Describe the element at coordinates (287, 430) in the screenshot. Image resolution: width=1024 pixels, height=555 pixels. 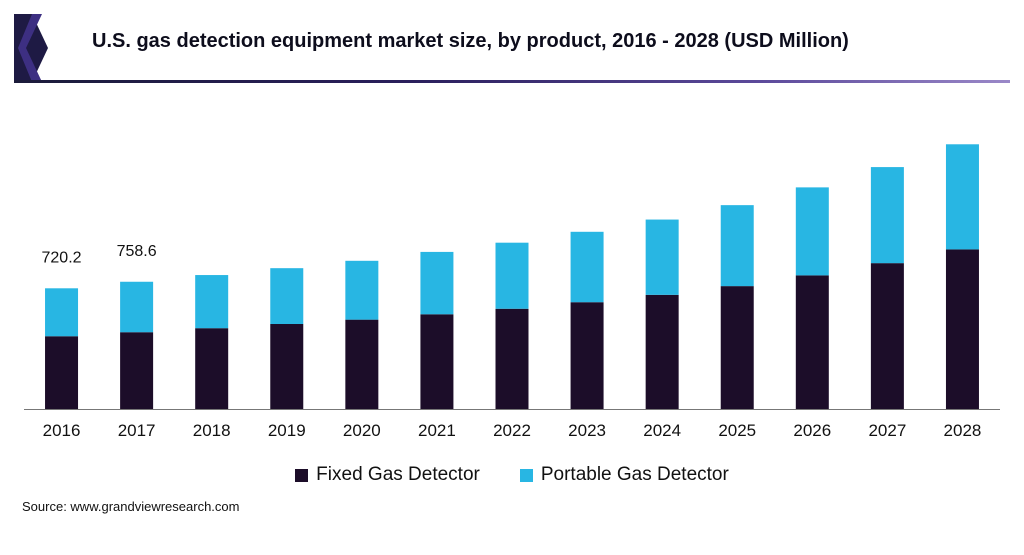
I see `x-tick-label-2019: 2019` at that location.